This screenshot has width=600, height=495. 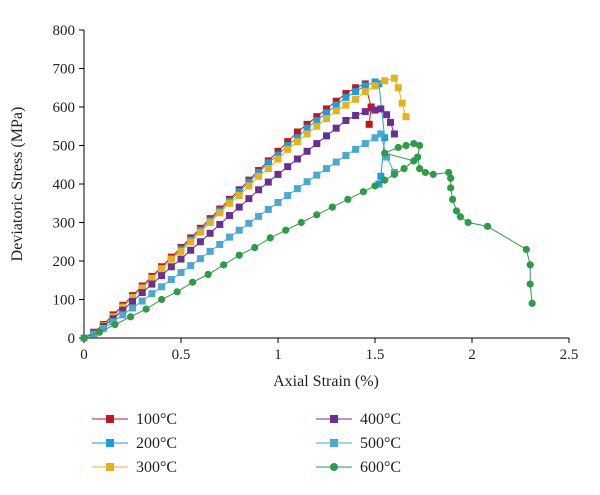 What do you see at coordinates (84, 355) in the screenshot?
I see `x-tick-label: 0` at bounding box center [84, 355].